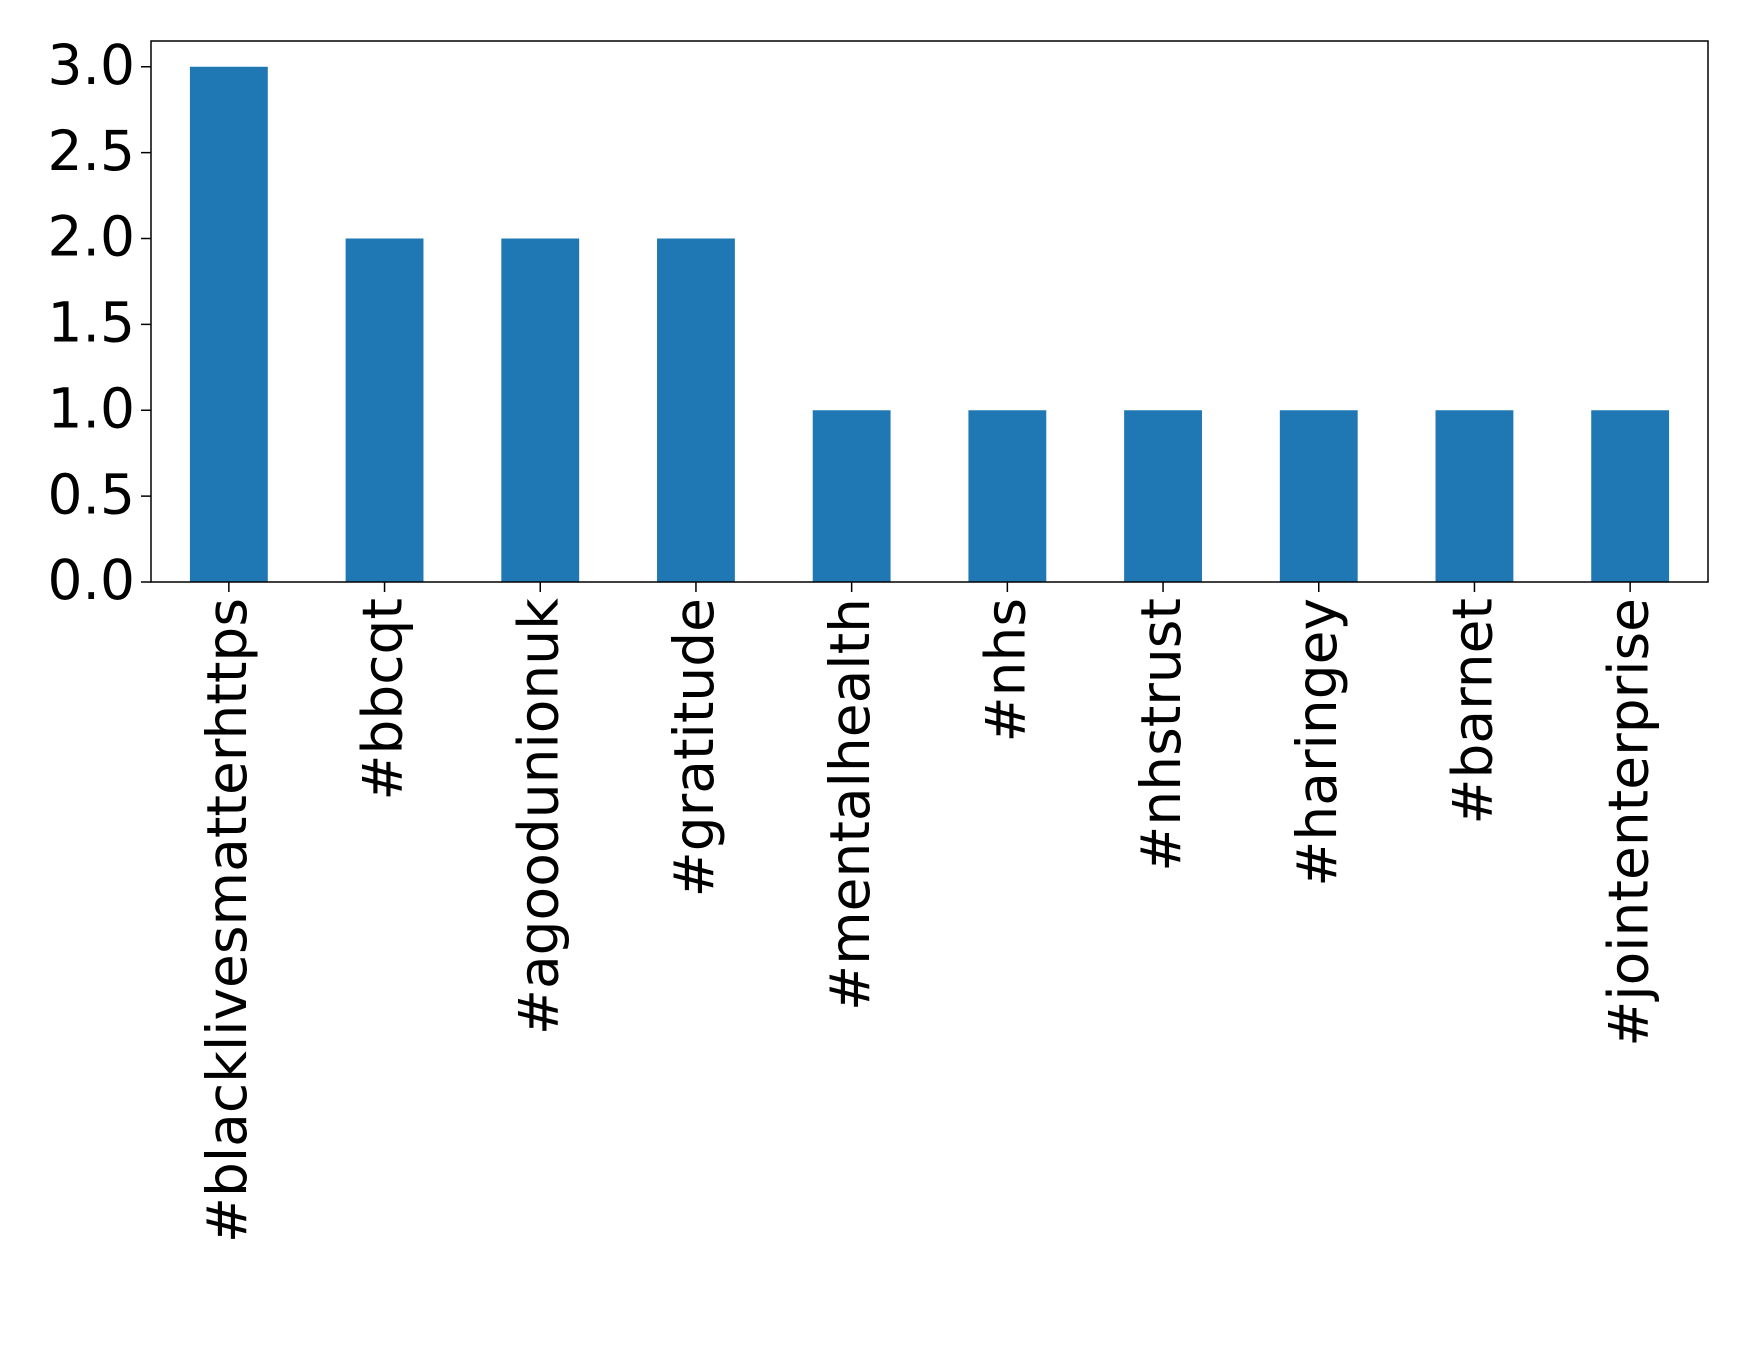 The height and width of the screenshot is (1361, 1739). I want to click on x-tick-label: #agoodunionuk, so click(538, 816).